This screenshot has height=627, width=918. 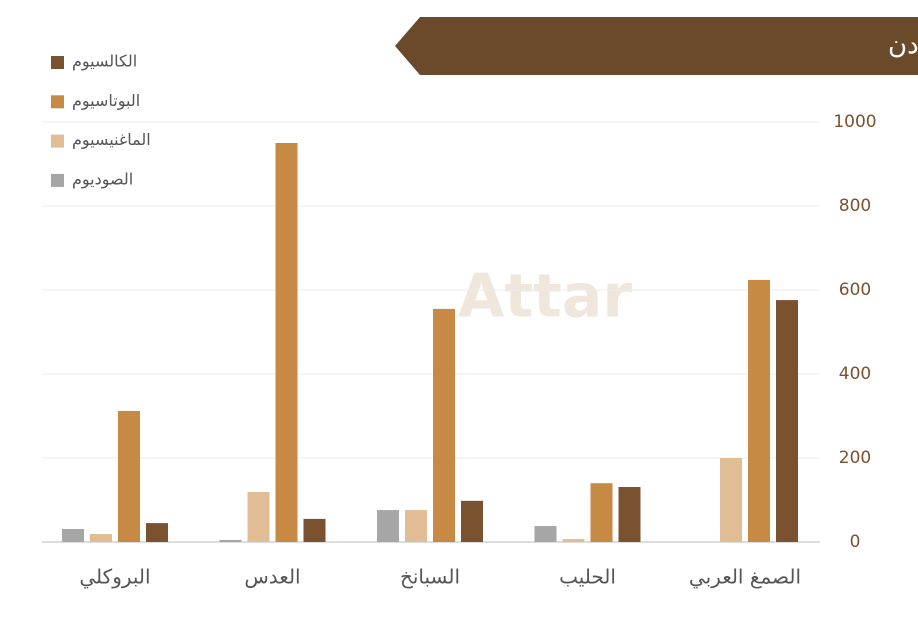 What do you see at coordinates (855, 458) in the screenshot?
I see `y-tick-label: 200` at bounding box center [855, 458].